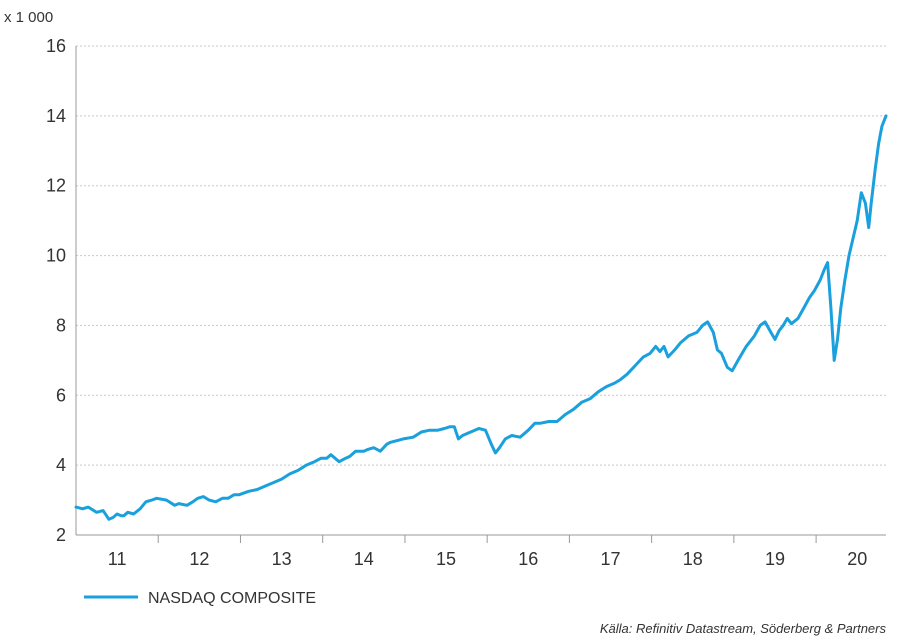 The width and height of the screenshot is (900, 644). What do you see at coordinates (61, 395) in the screenshot?
I see `y-tick-label: 6` at bounding box center [61, 395].